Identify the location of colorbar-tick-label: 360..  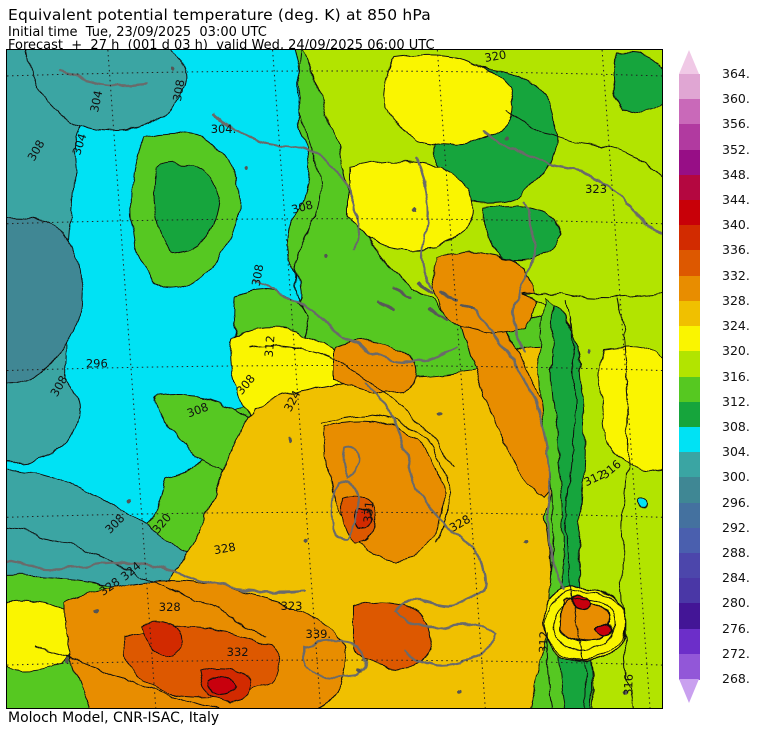
(736, 99).